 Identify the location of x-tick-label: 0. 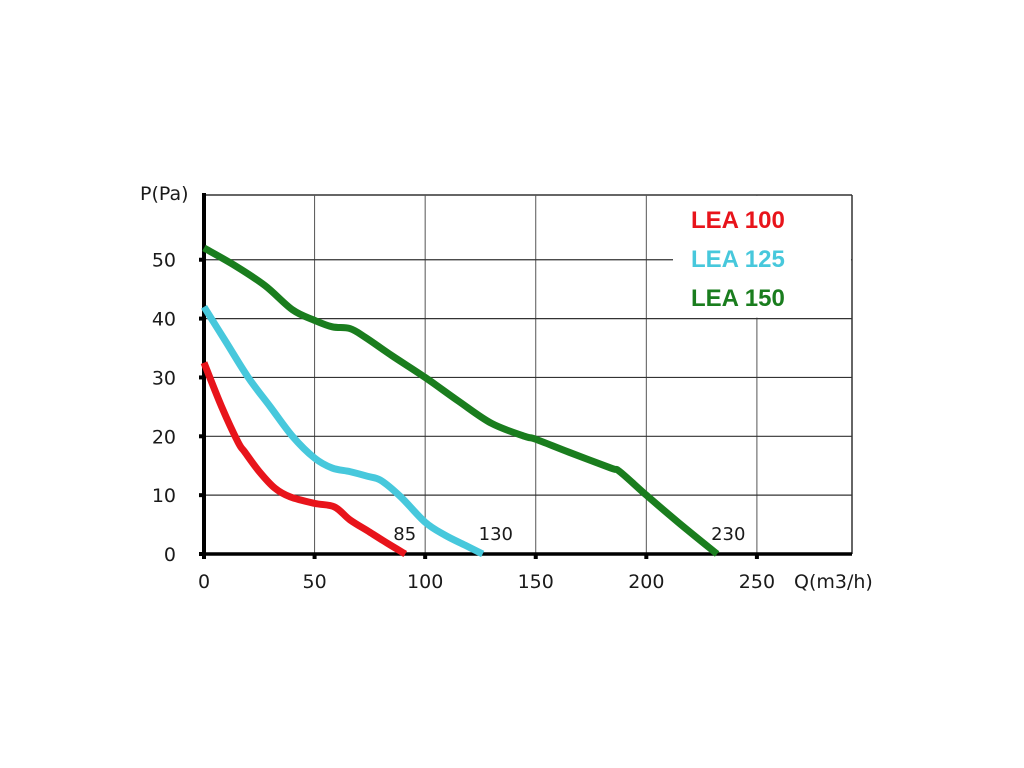
(204, 582).